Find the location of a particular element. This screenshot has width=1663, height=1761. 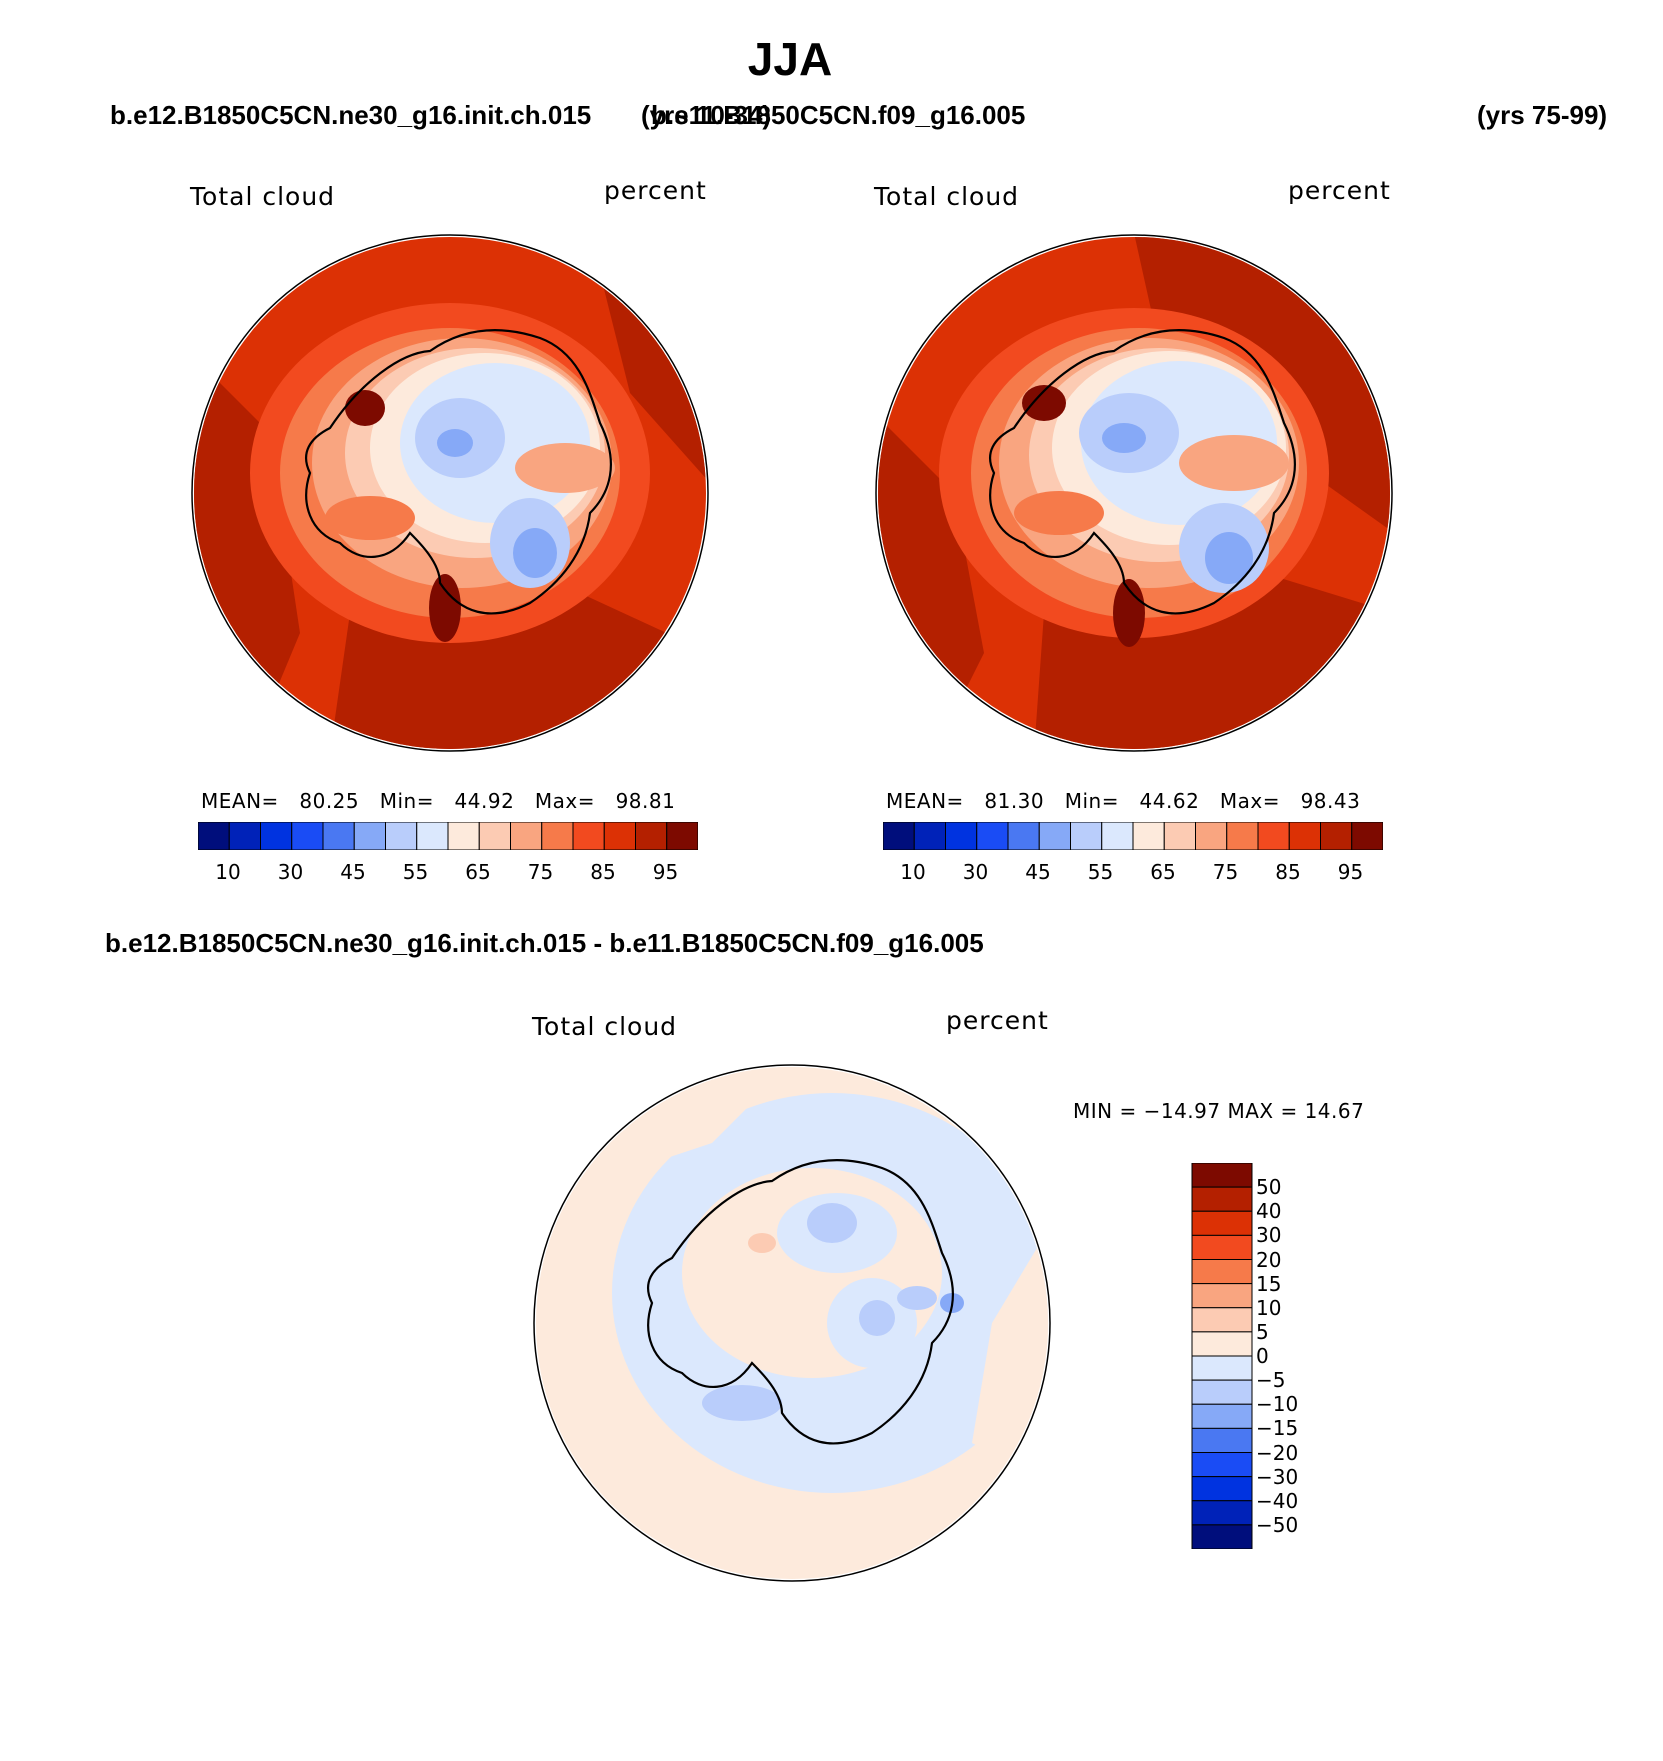

figure-title: JJA is located at coordinates (790, 59).